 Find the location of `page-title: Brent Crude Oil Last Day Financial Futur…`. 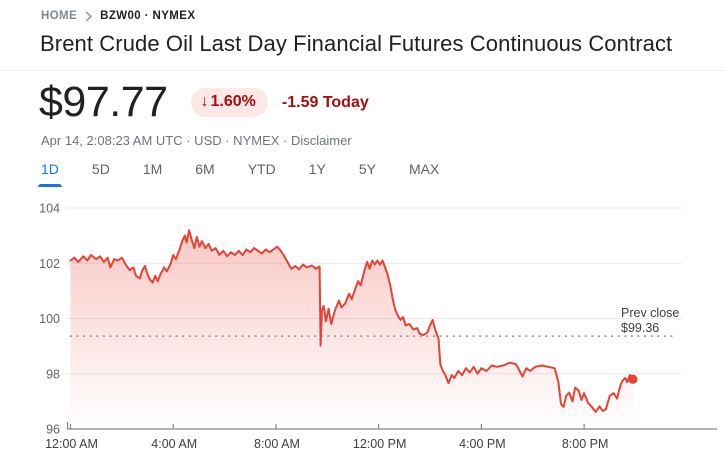

page-title: Brent Crude Oil Last Day Financial Futur… is located at coordinates (356, 43).